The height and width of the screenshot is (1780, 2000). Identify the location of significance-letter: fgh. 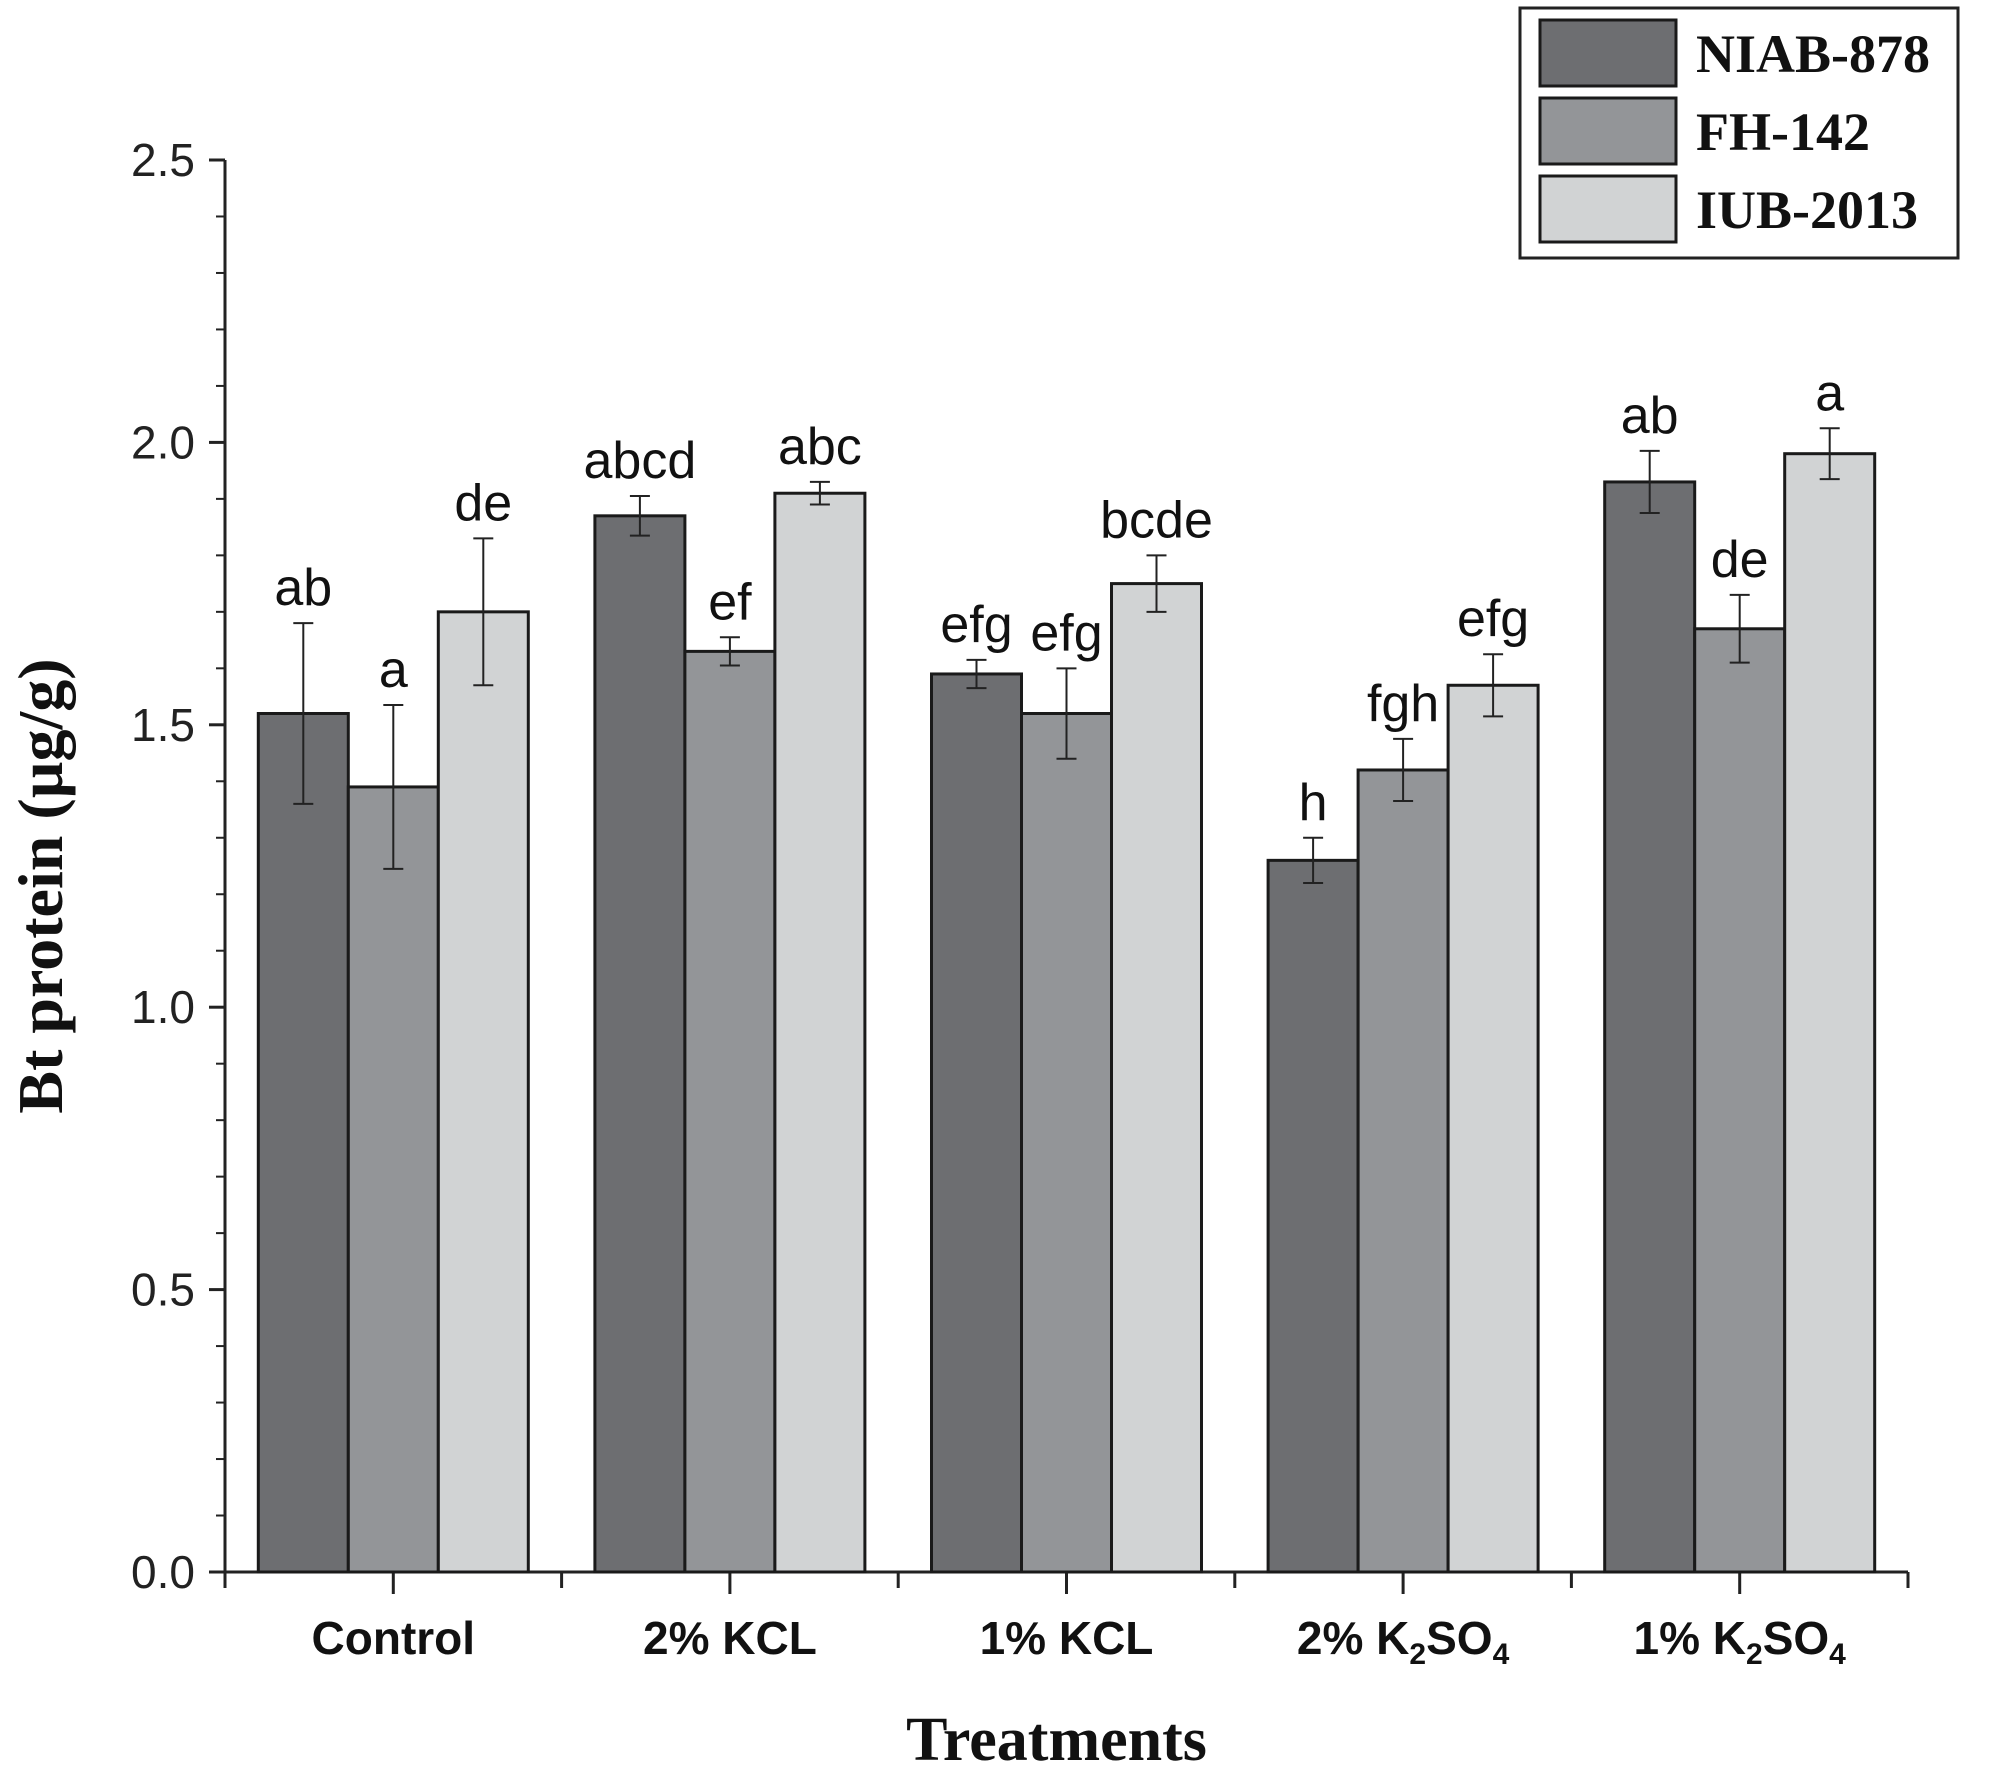
(1403, 704).